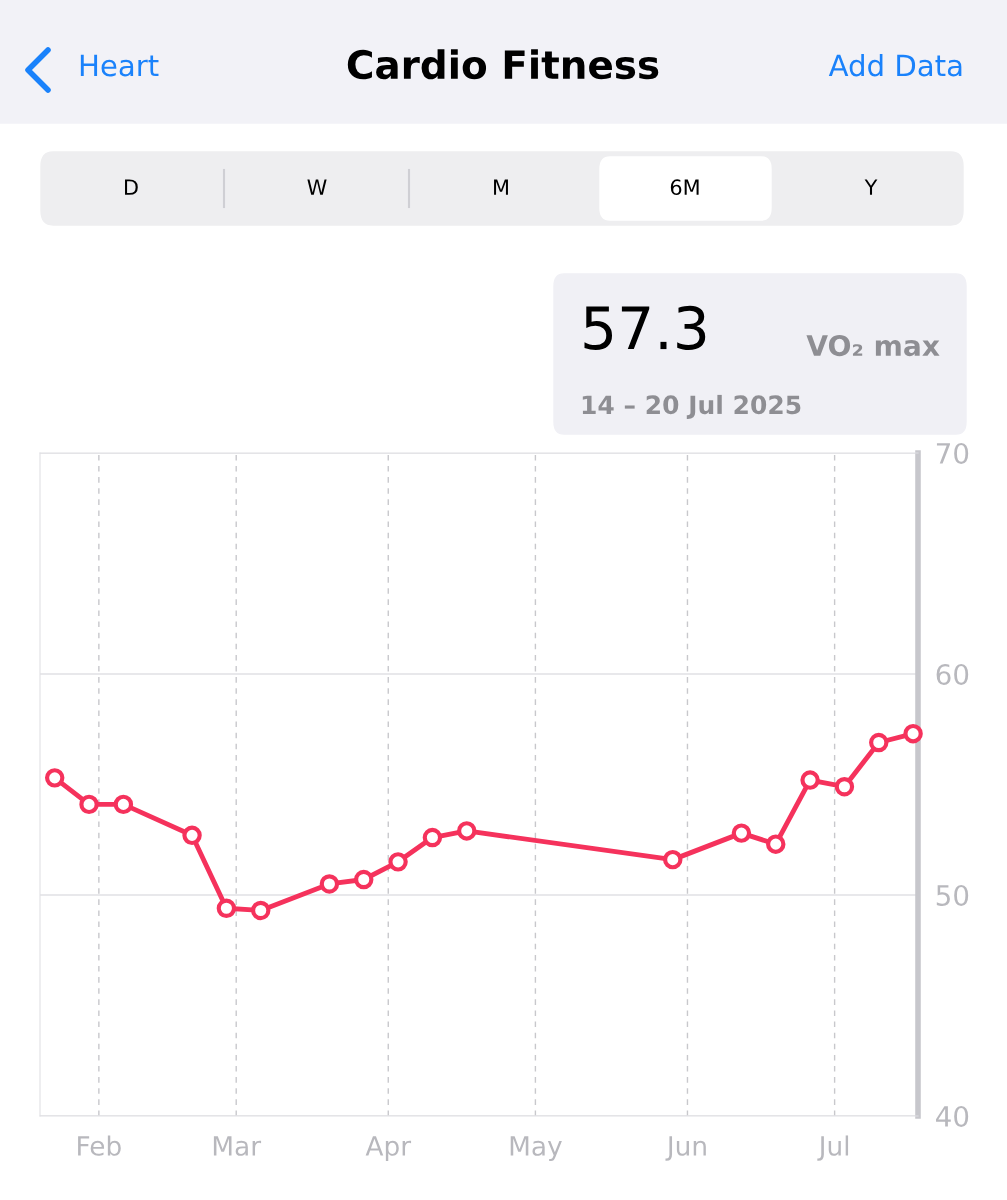 Image resolution: width=1007 pixels, height=1200 pixels. What do you see at coordinates (833, 1148) in the screenshot?
I see `x-tick-label: Jul` at bounding box center [833, 1148].